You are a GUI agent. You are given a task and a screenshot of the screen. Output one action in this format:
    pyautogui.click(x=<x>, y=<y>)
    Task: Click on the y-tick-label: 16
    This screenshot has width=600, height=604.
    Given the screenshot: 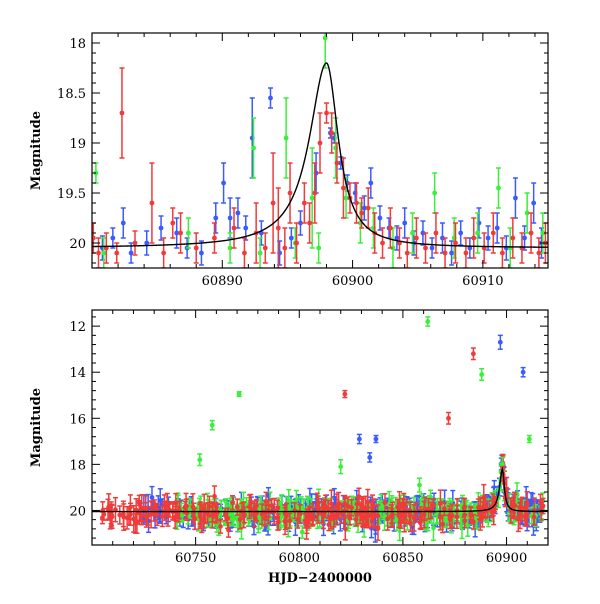 What is the action you would take?
    pyautogui.click(x=77, y=419)
    